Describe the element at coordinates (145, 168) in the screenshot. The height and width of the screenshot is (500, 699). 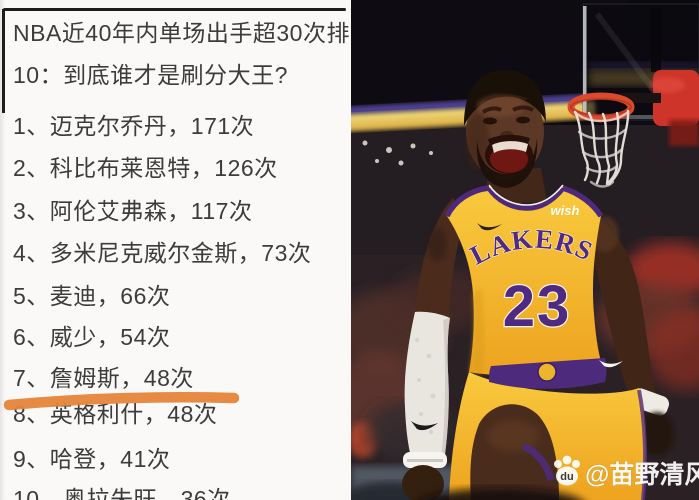
I see `ranking-item-2: 2、科比布莱恩特，126次` at that location.